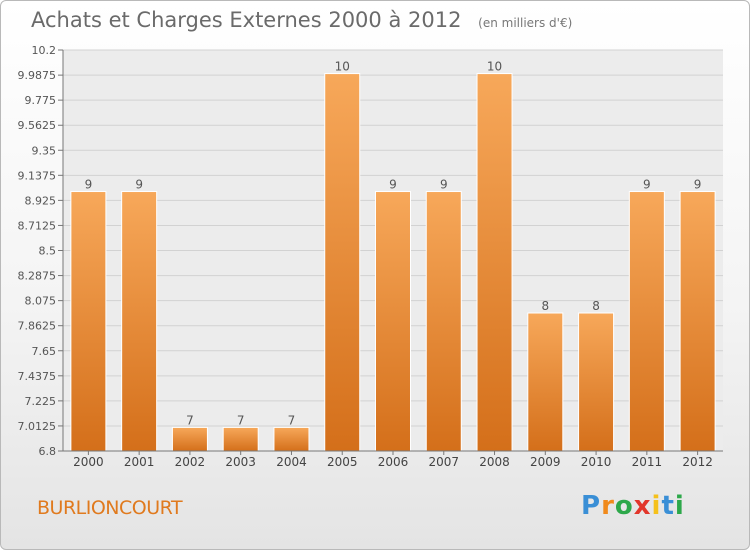 This screenshot has width=750, height=550. I want to click on y-tick-label: 9.1375, so click(37, 175).